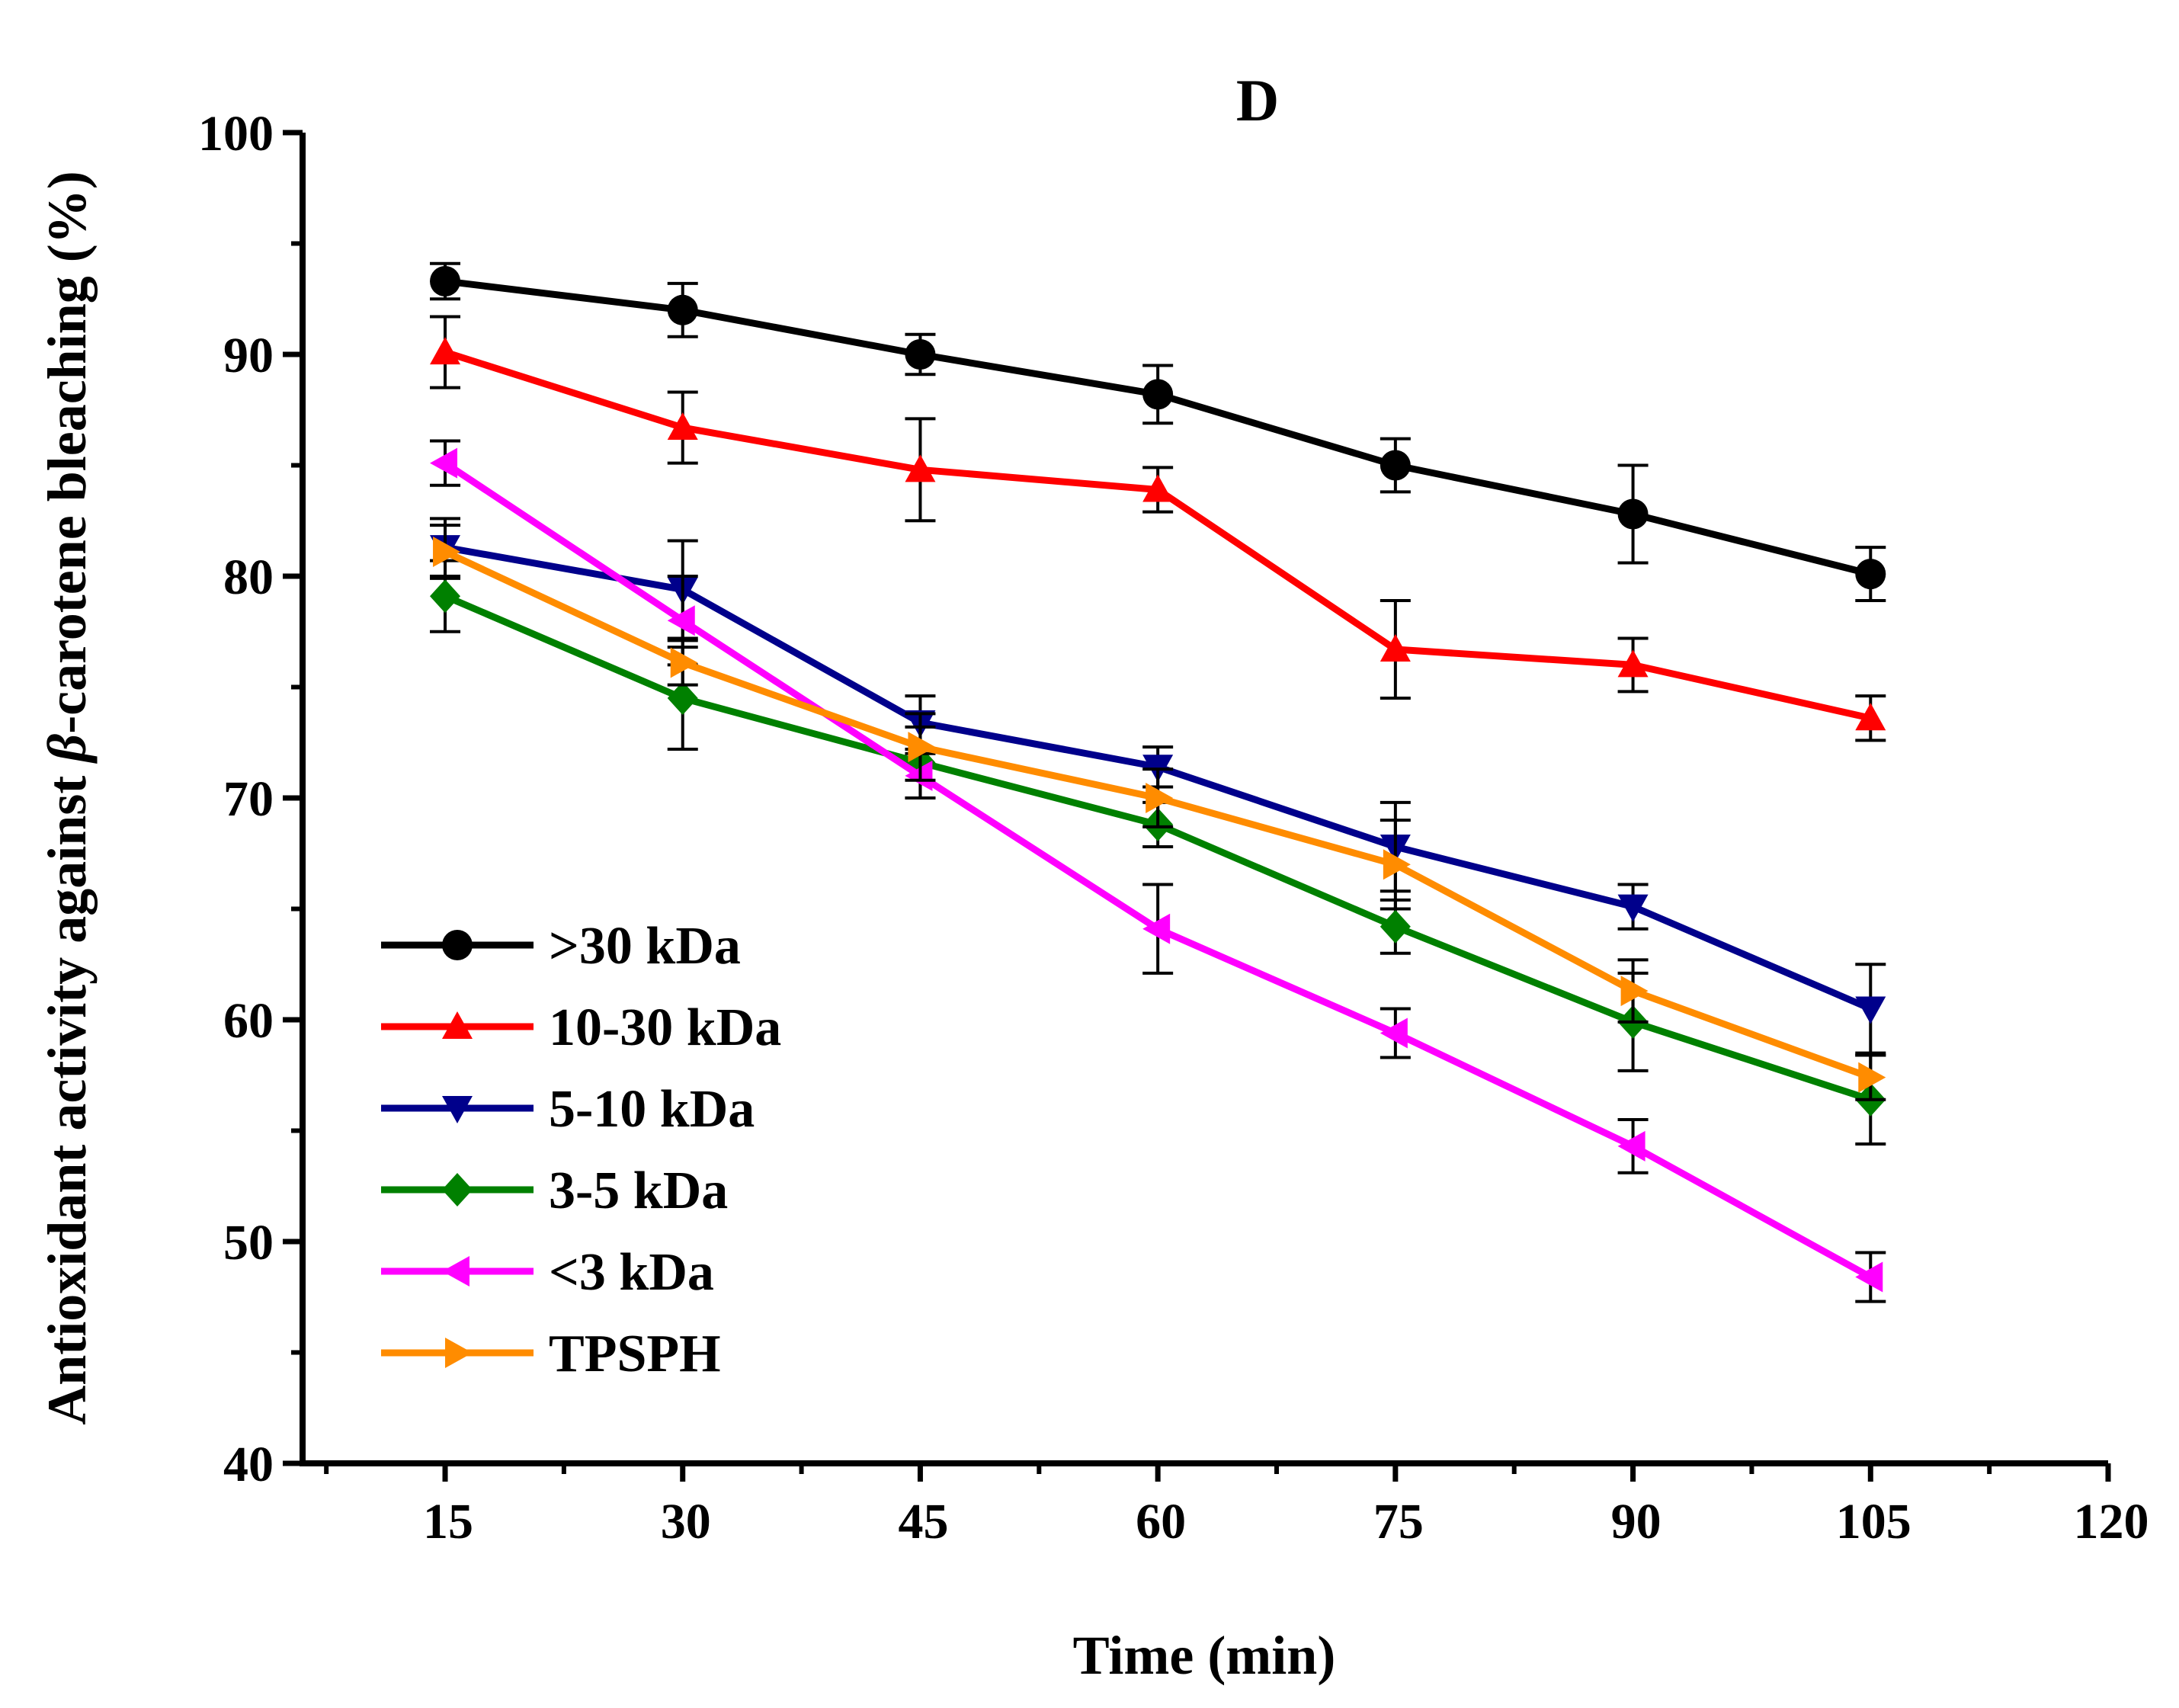  What do you see at coordinates (248, 355) in the screenshot?
I see `y-tick-label-90: 90` at bounding box center [248, 355].